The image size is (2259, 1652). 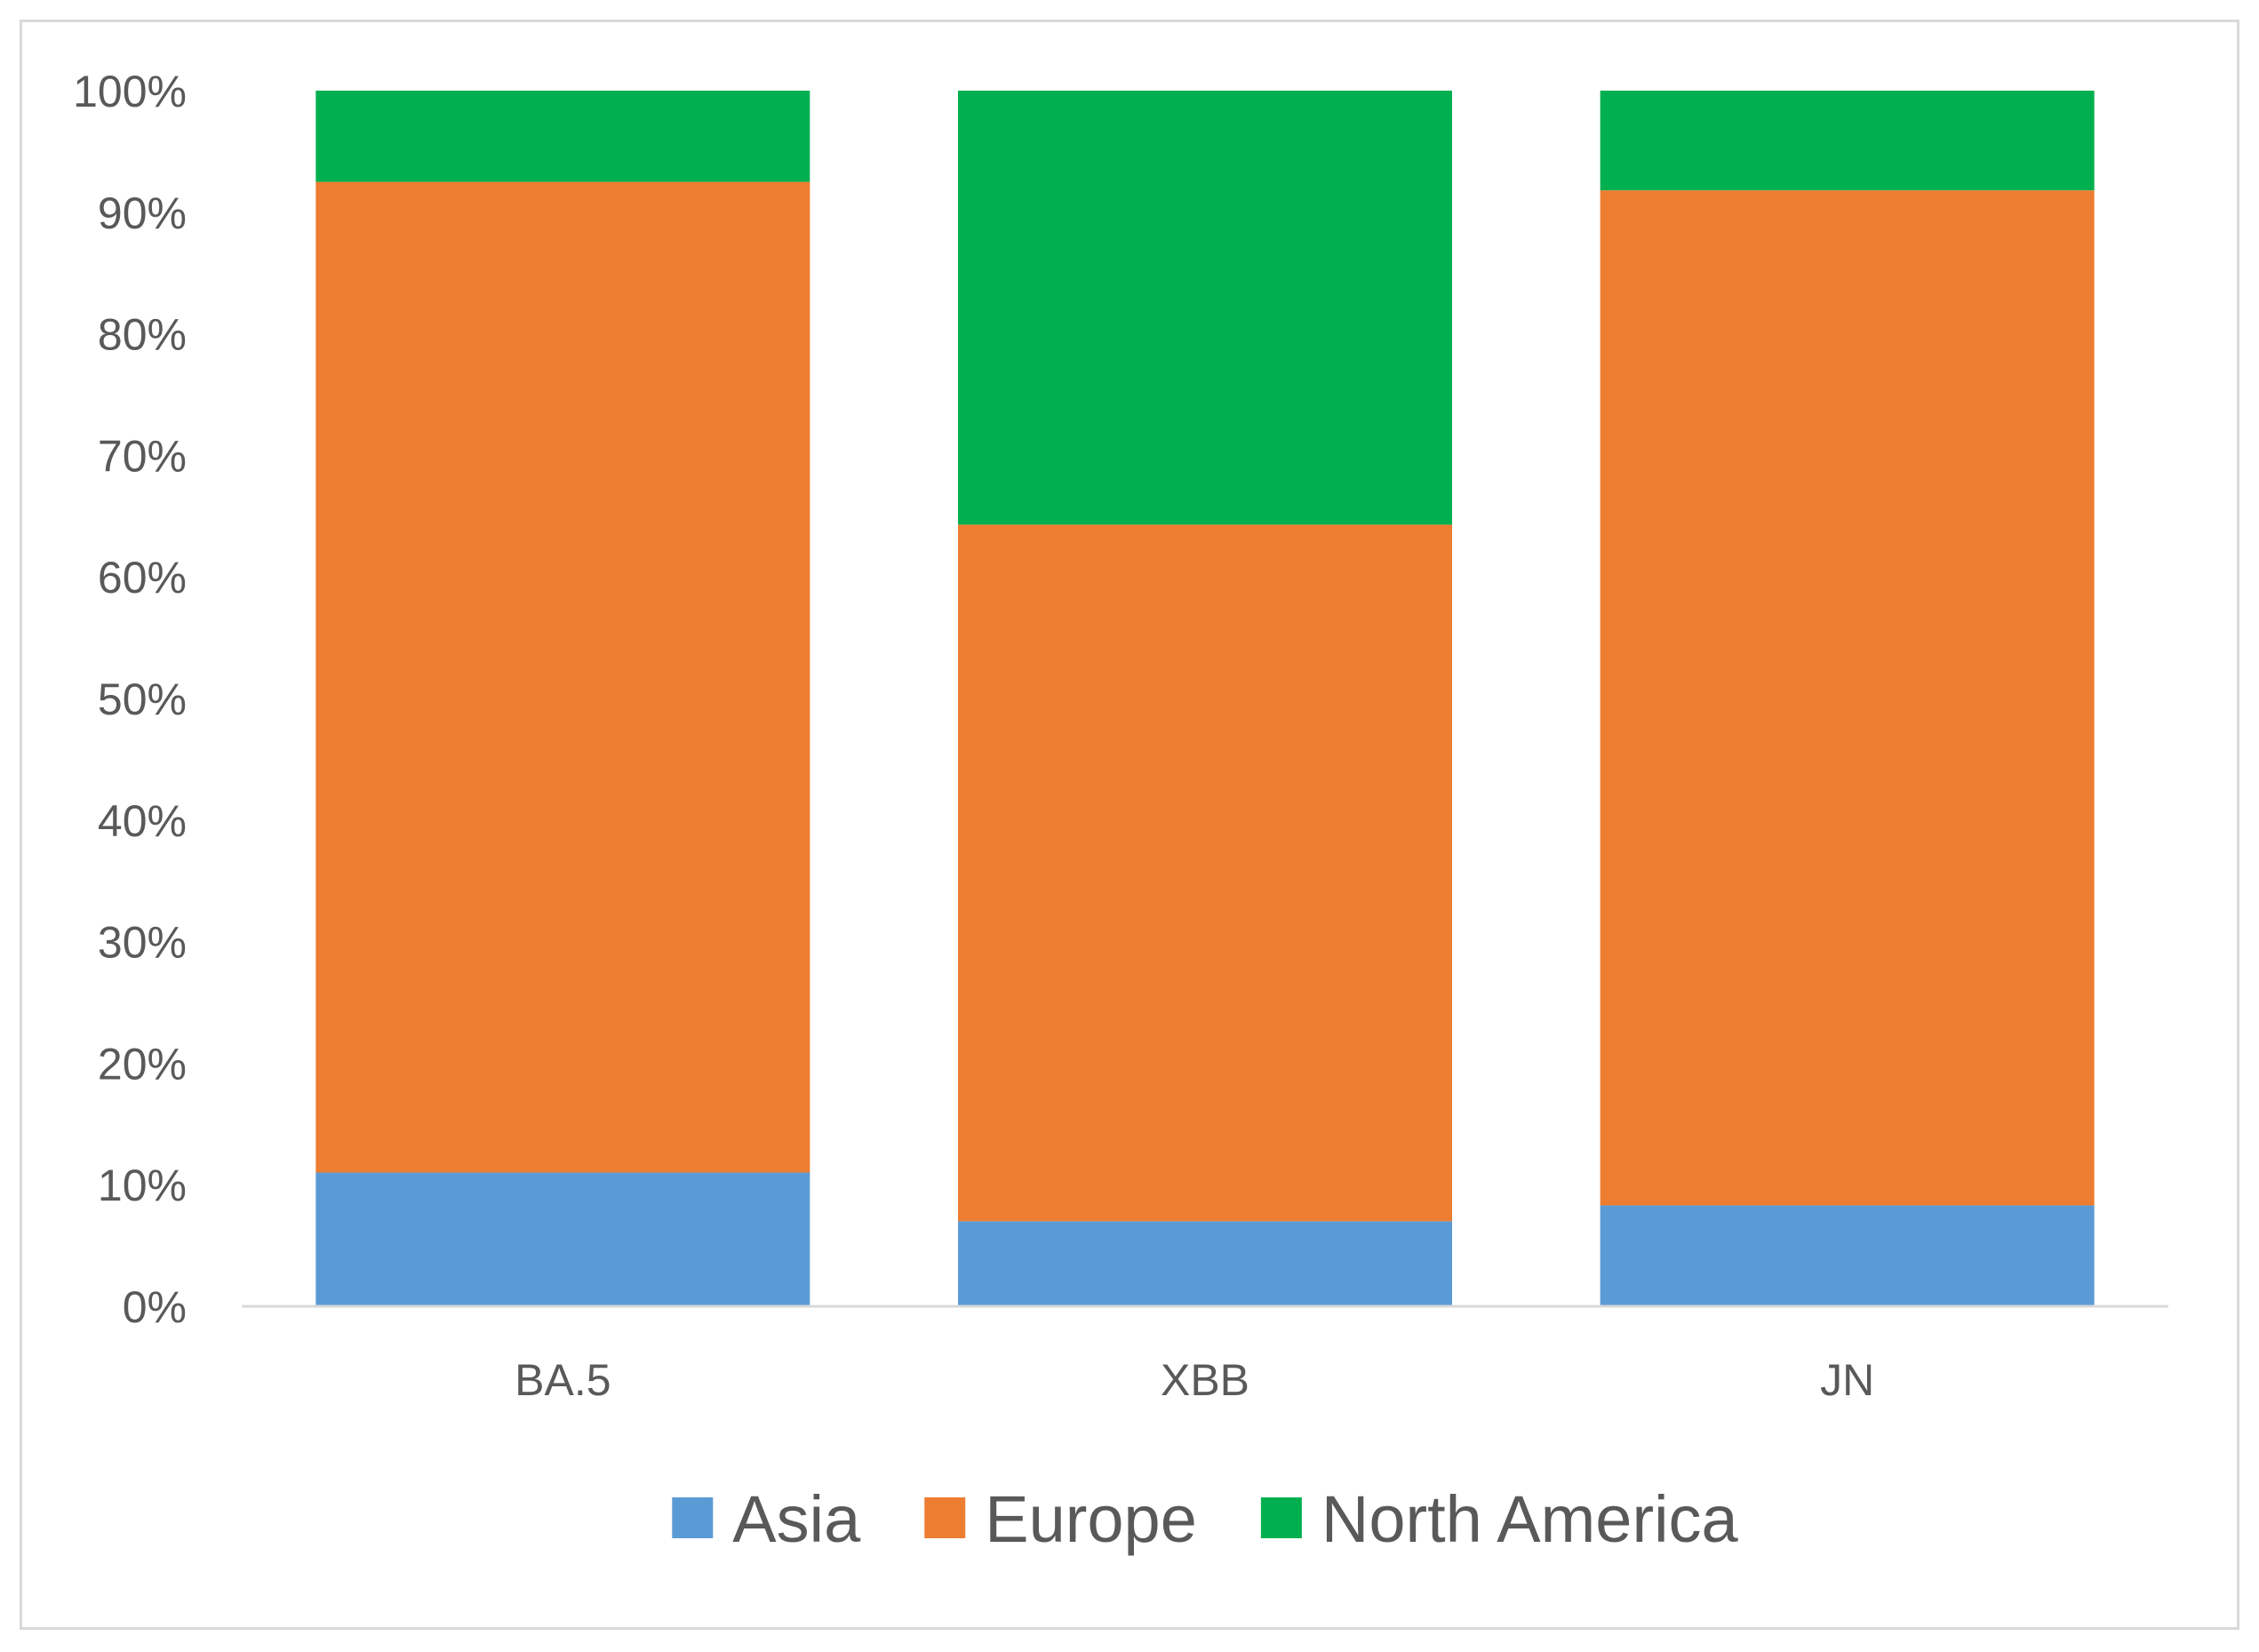 I want to click on y-tick-labels: 0% 10% 20% 30% 40% 50% 60% 70% 80% 90% 100%, so click(x=130, y=699).